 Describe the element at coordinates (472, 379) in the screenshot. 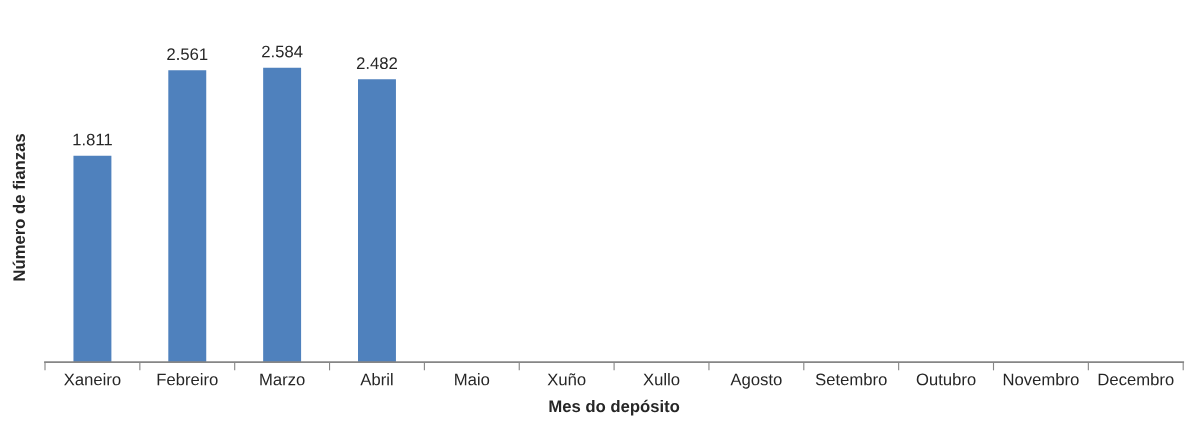

I see `x-tick-label: Maio` at that location.